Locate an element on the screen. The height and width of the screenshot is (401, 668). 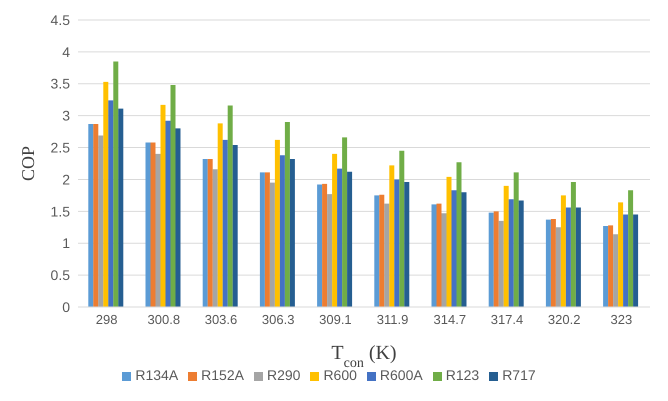
y-tick-label: 0 is located at coordinates (66, 306).